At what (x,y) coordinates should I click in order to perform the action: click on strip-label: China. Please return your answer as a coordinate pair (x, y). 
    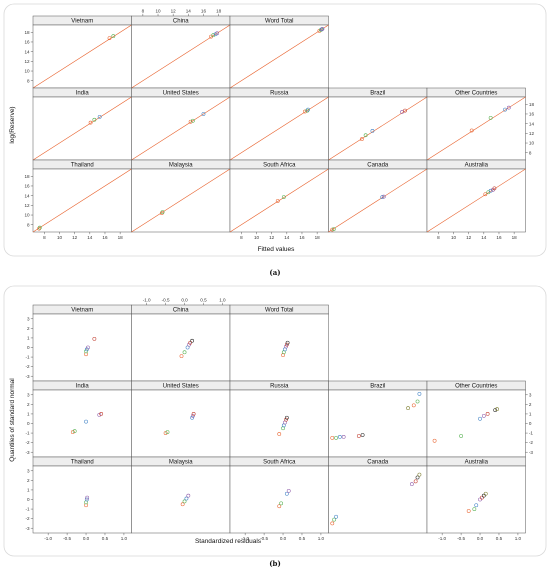
    Looking at the image, I should click on (181, 22).